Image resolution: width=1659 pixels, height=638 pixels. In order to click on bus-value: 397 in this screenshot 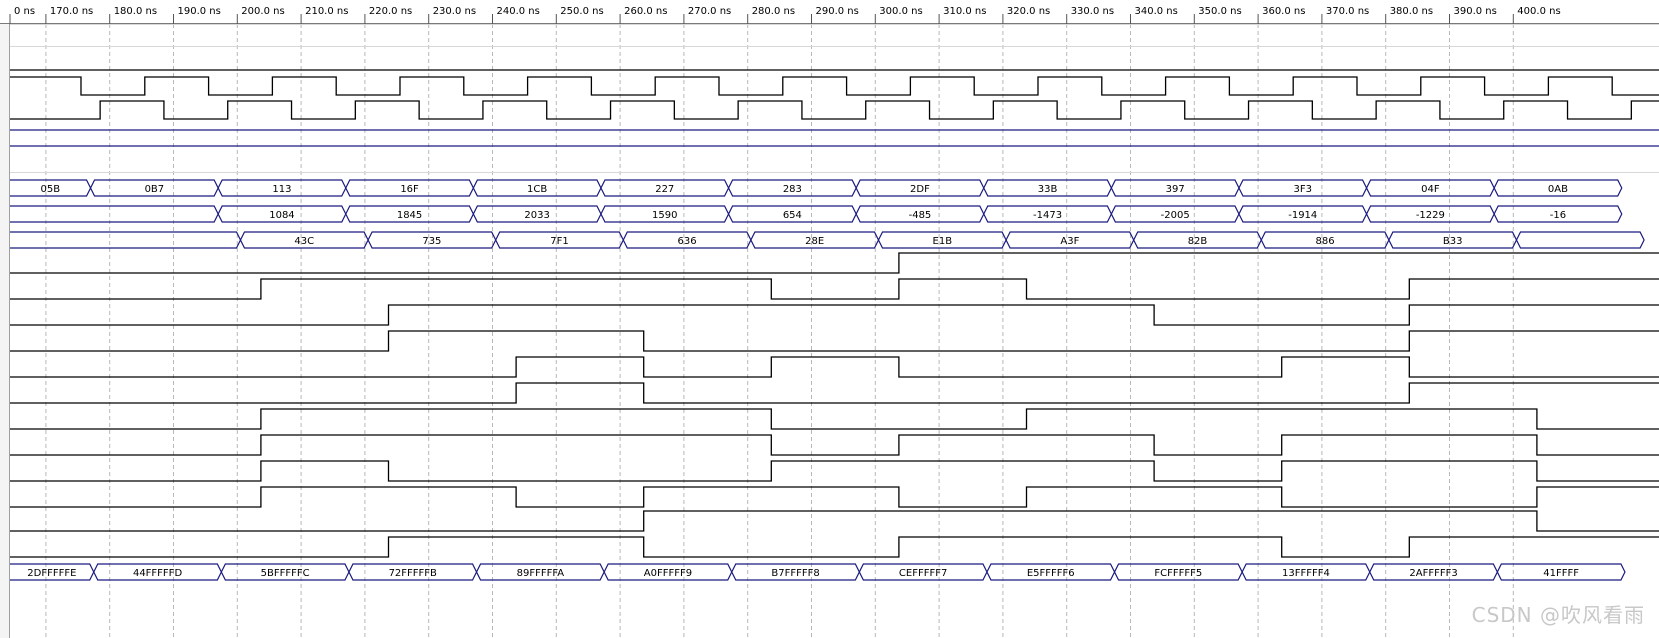, I will do `click(1175, 189)`.